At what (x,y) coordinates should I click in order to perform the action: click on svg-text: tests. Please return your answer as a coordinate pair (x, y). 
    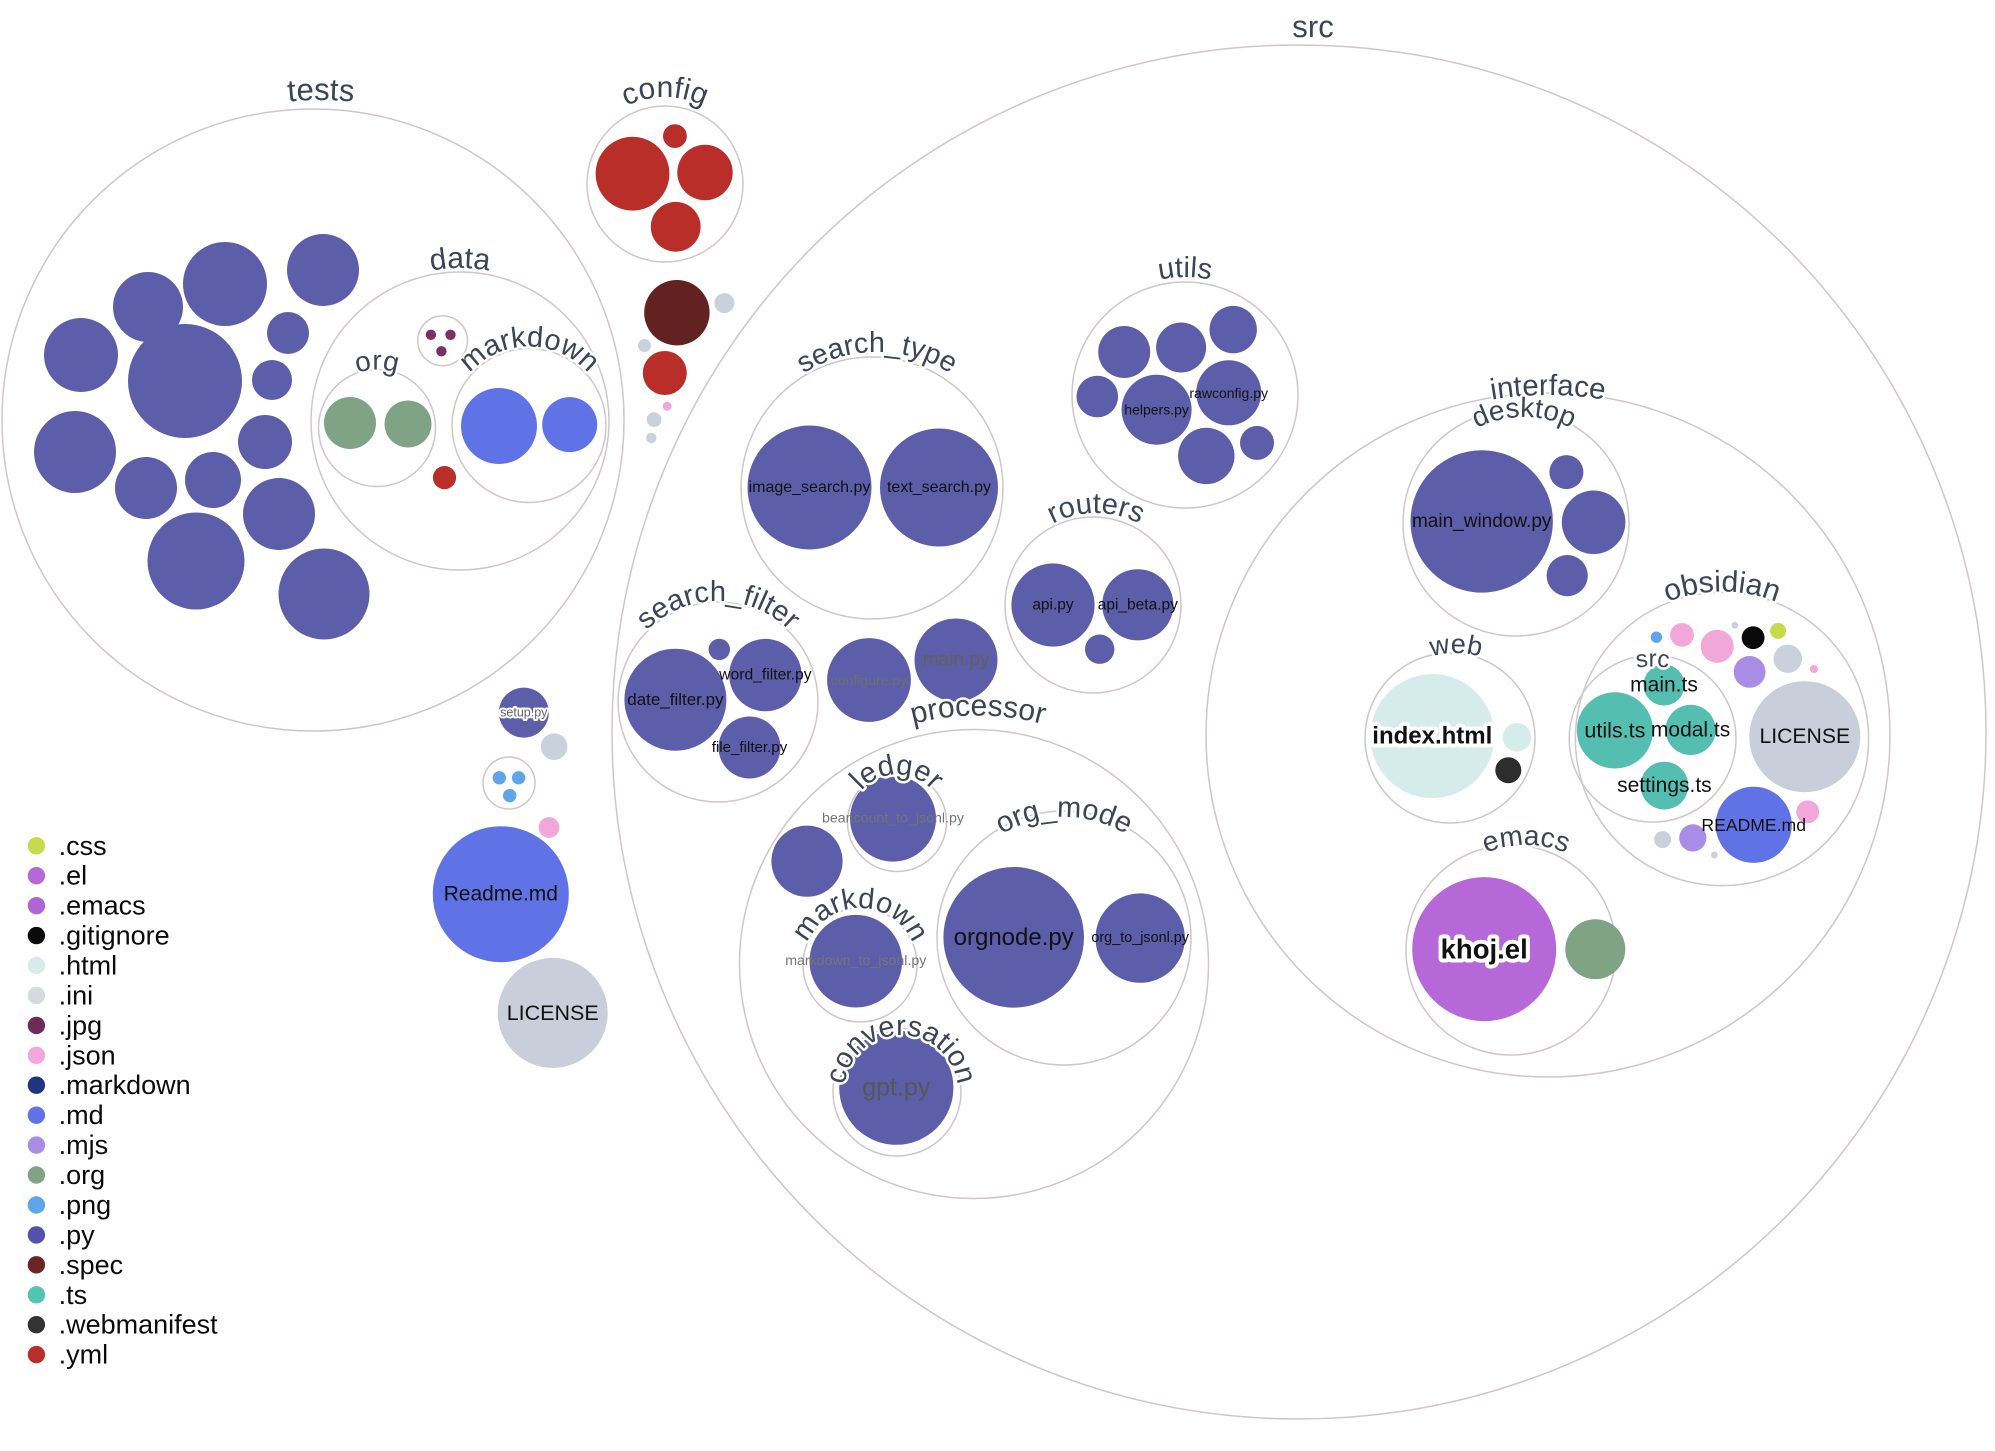
    Looking at the image, I should click on (321, 90).